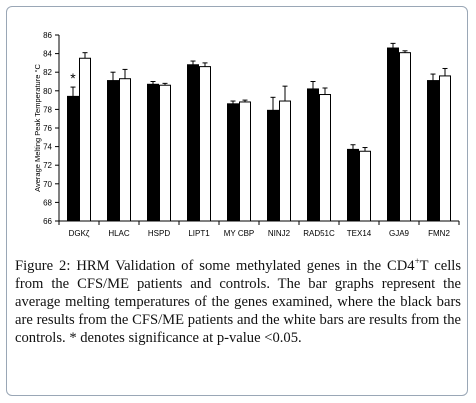 This screenshot has width=476, height=403. Describe the element at coordinates (37, 128) in the screenshot. I see `y-axis-label: Average Melting Peak Temperature °C` at that location.